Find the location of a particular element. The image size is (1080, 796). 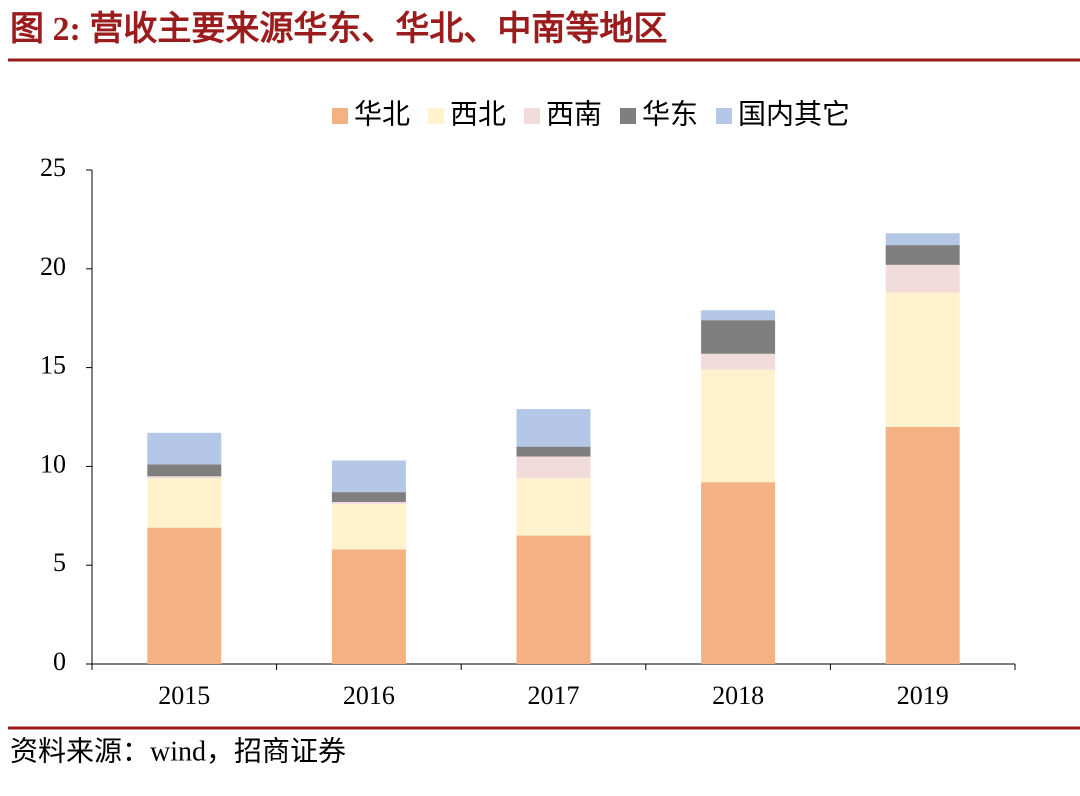

x-tick-label: 2018 is located at coordinates (738, 695).